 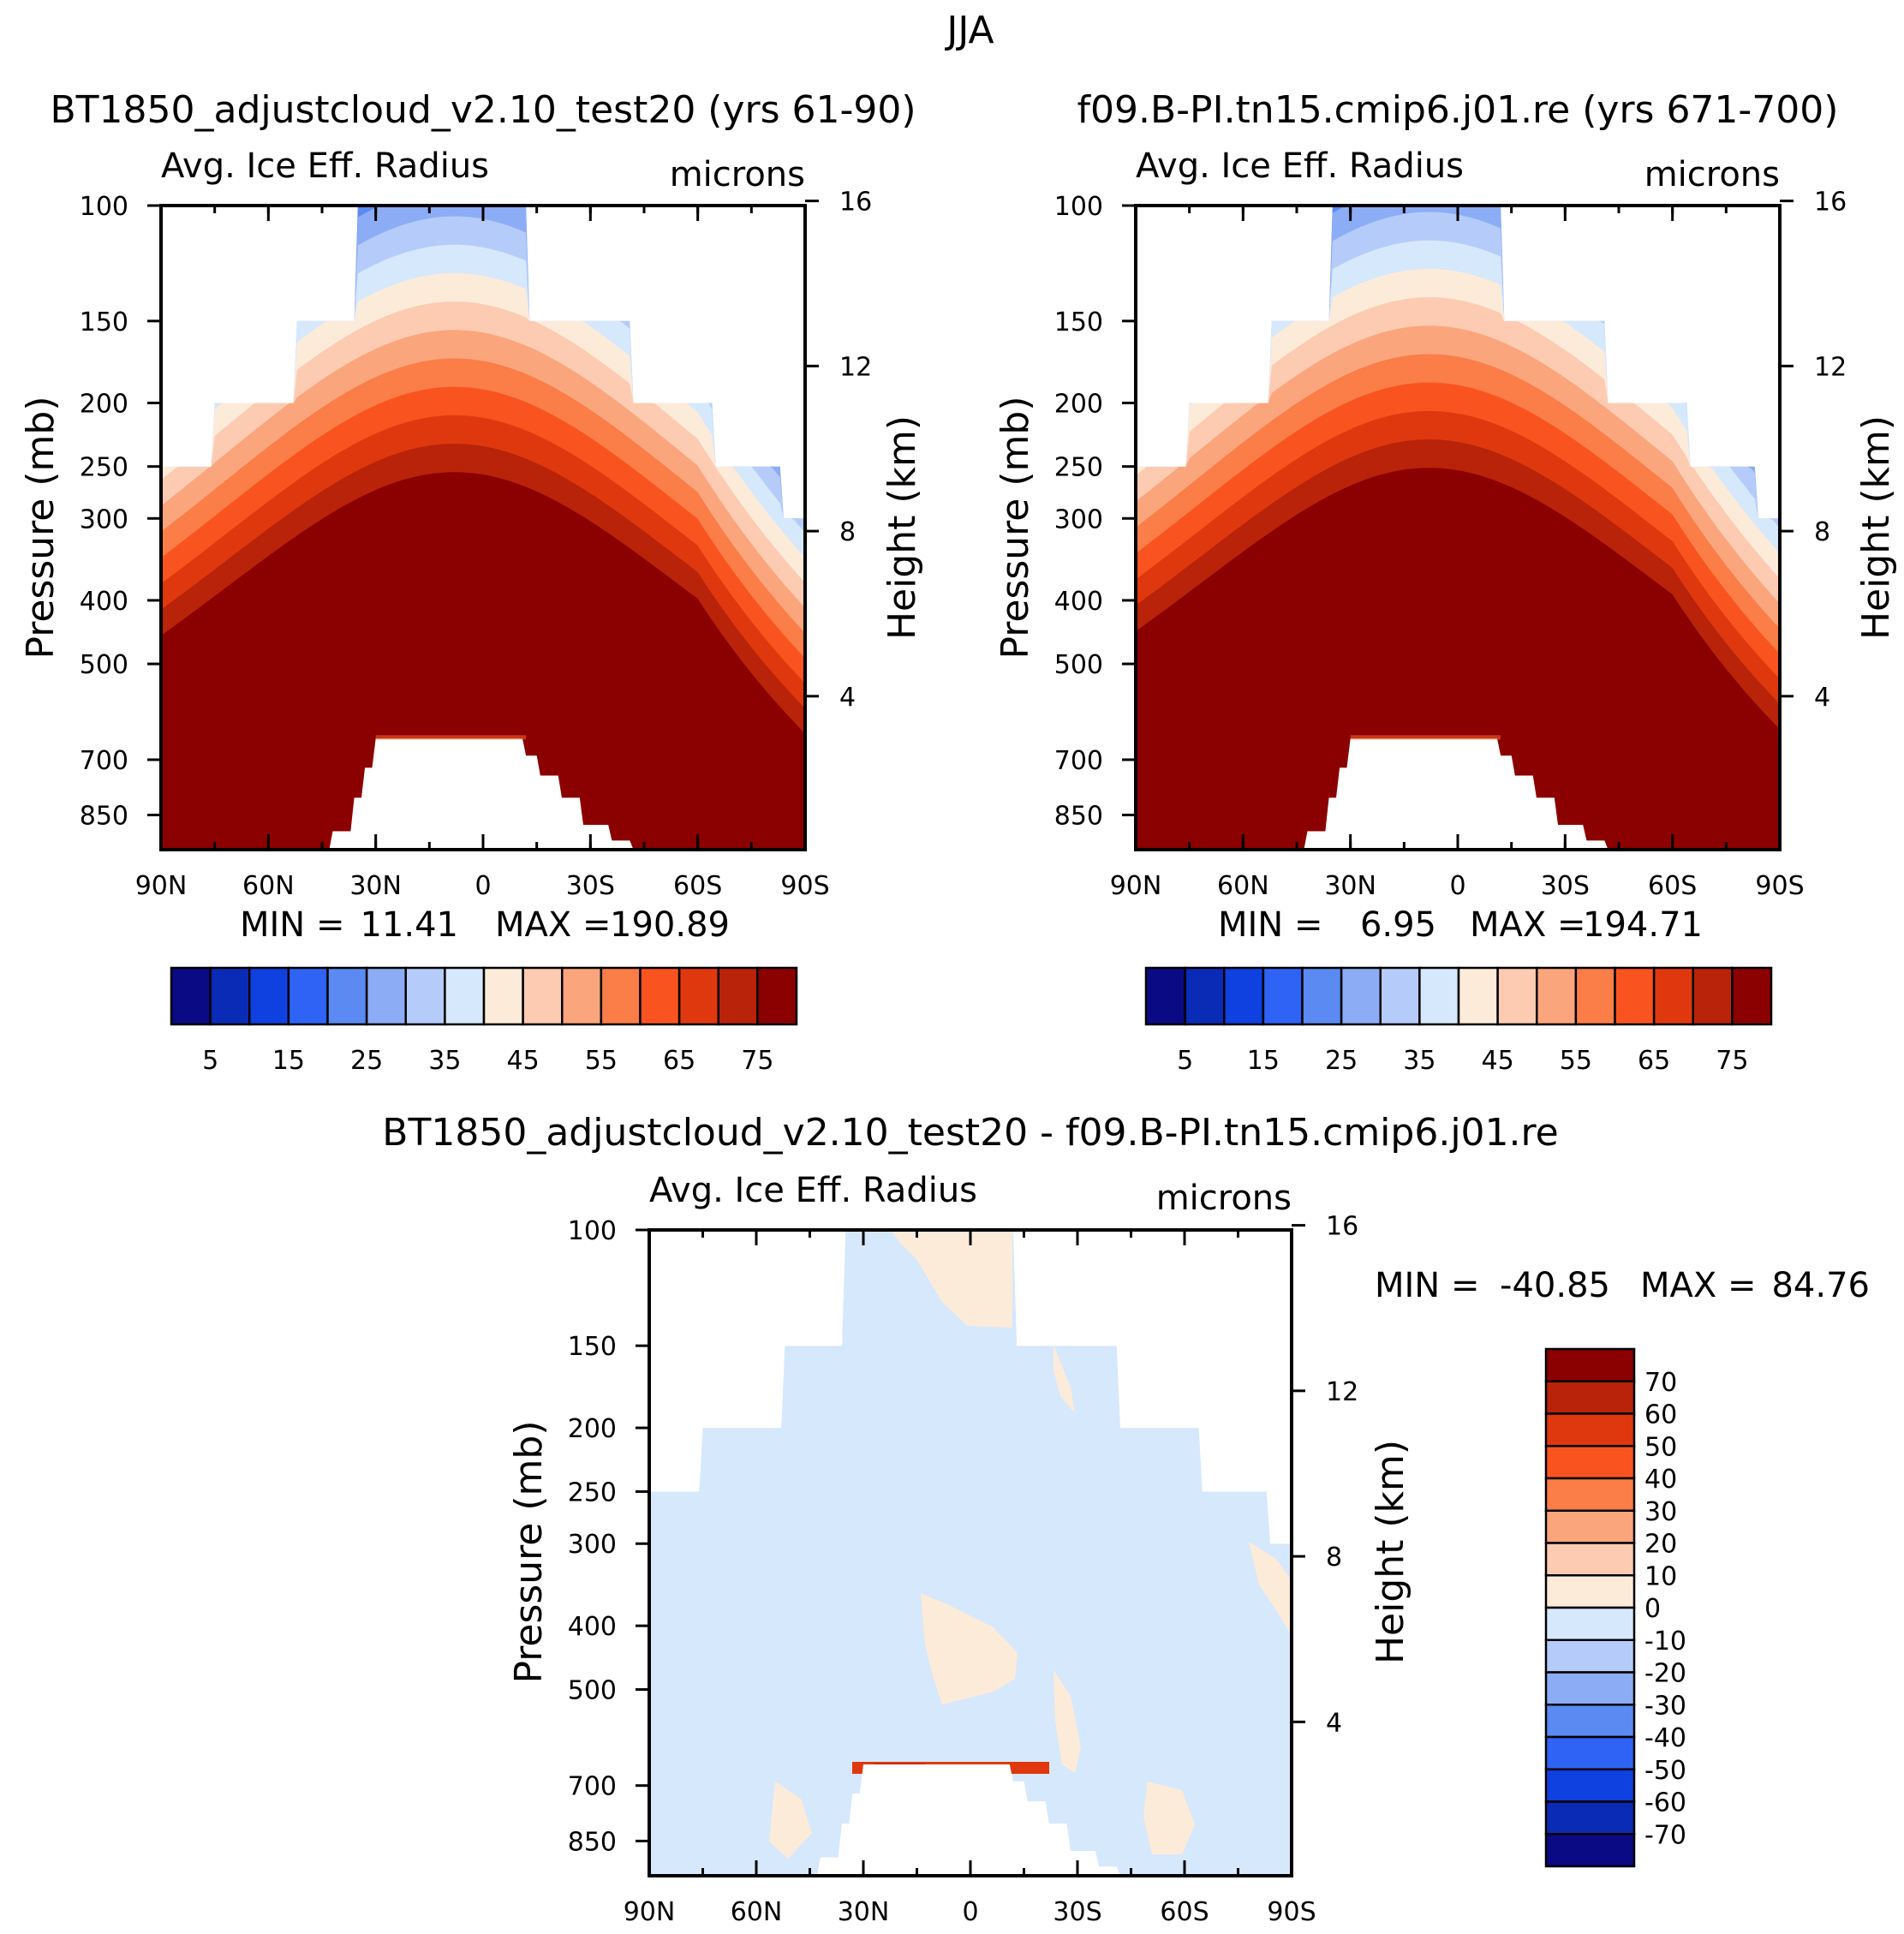 What do you see at coordinates (1821, 1285) in the screenshot?
I see `max-value: 84.76` at bounding box center [1821, 1285].